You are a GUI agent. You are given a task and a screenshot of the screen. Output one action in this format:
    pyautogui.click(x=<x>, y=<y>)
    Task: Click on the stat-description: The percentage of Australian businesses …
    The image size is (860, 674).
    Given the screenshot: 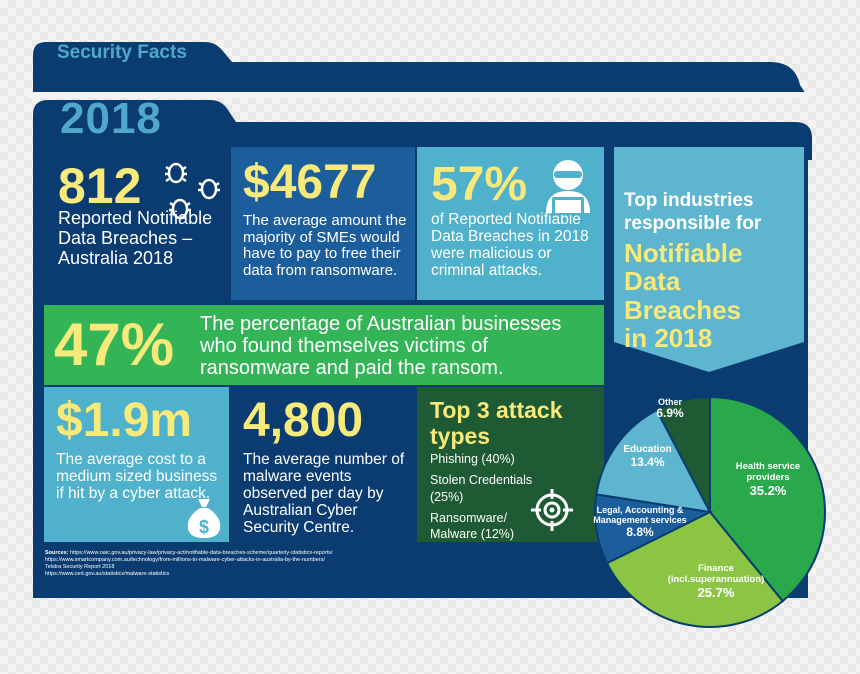 What is the action you would take?
    pyautogui.click(x=381, y=346)
    